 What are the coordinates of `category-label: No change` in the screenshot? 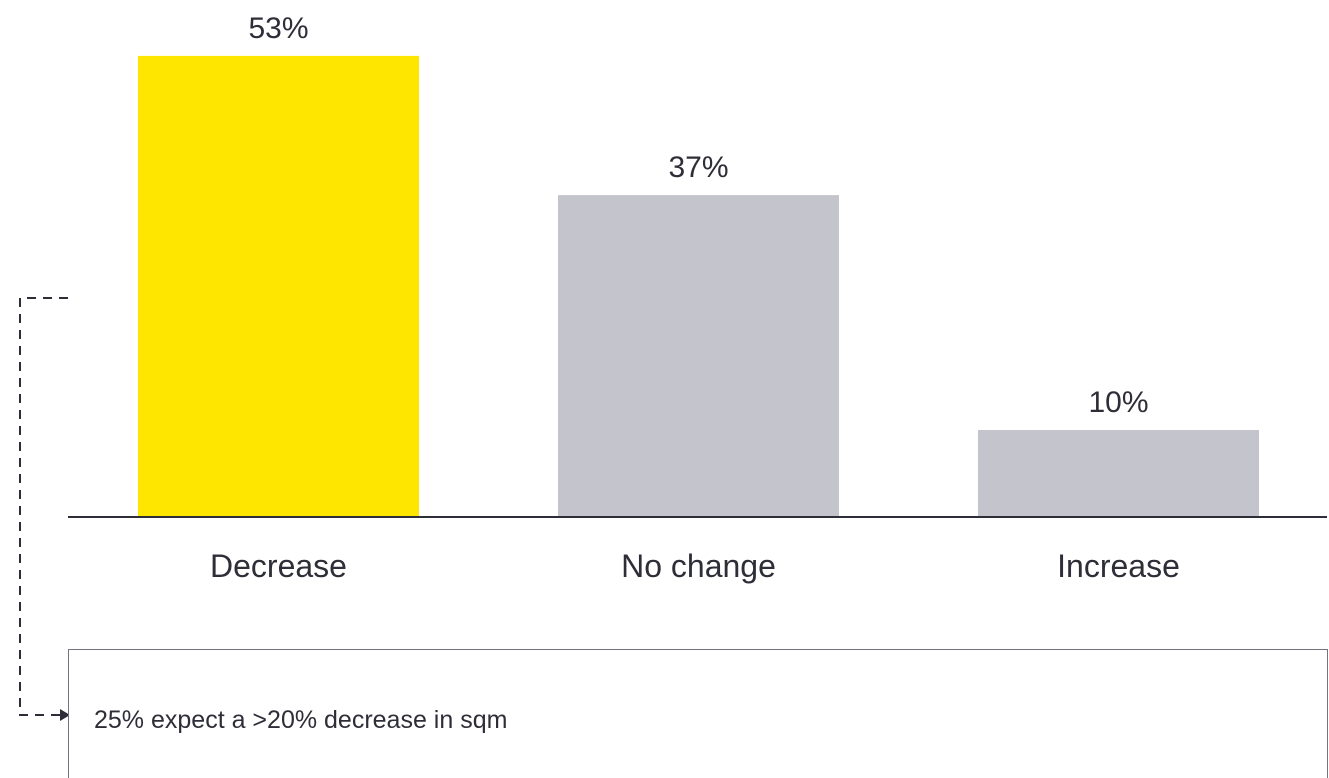 It's located at (698, 566).